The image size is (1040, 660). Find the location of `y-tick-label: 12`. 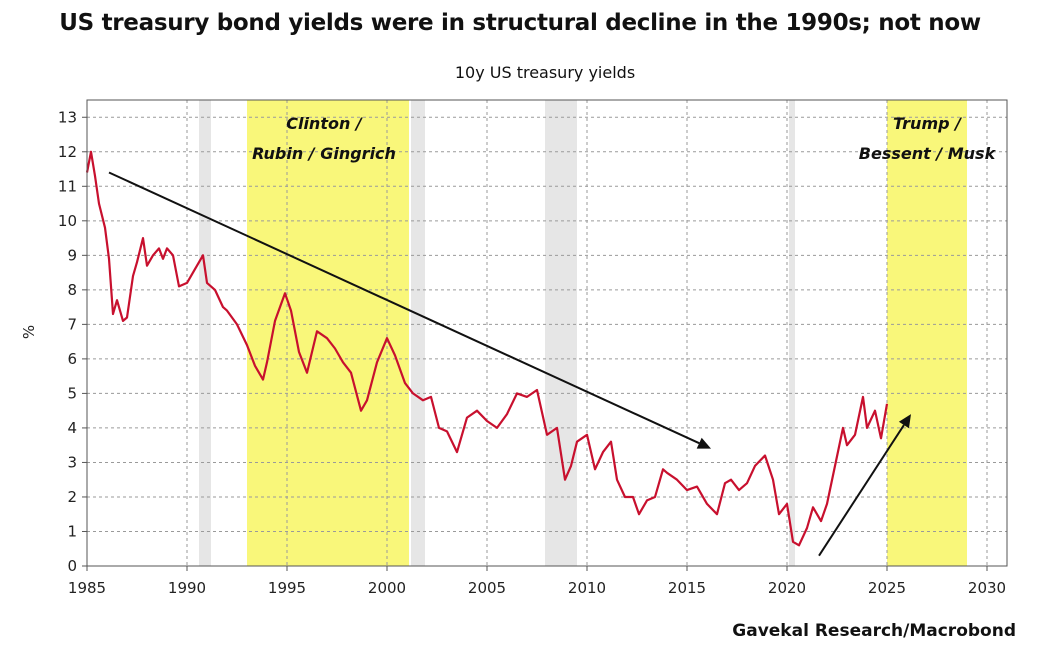

y-tick-label: 12 is located at coordinates (67, 152).